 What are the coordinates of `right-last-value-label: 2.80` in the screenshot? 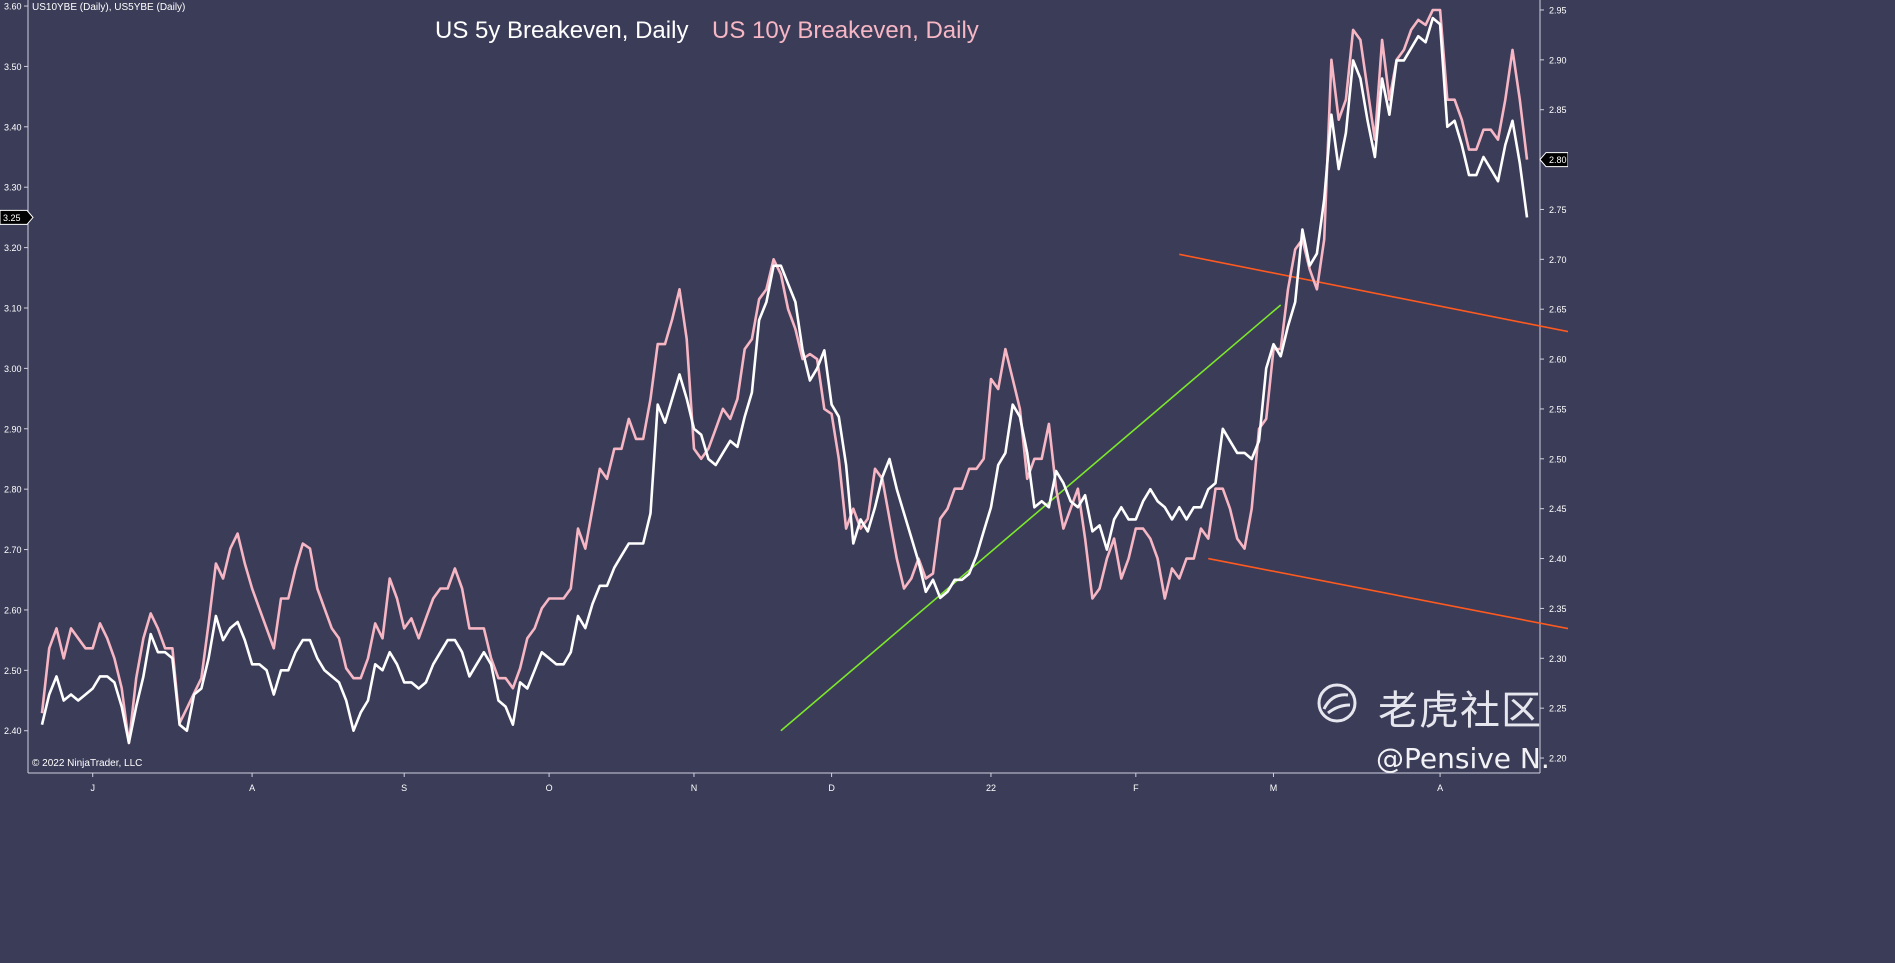 It's located at (1558, 160).